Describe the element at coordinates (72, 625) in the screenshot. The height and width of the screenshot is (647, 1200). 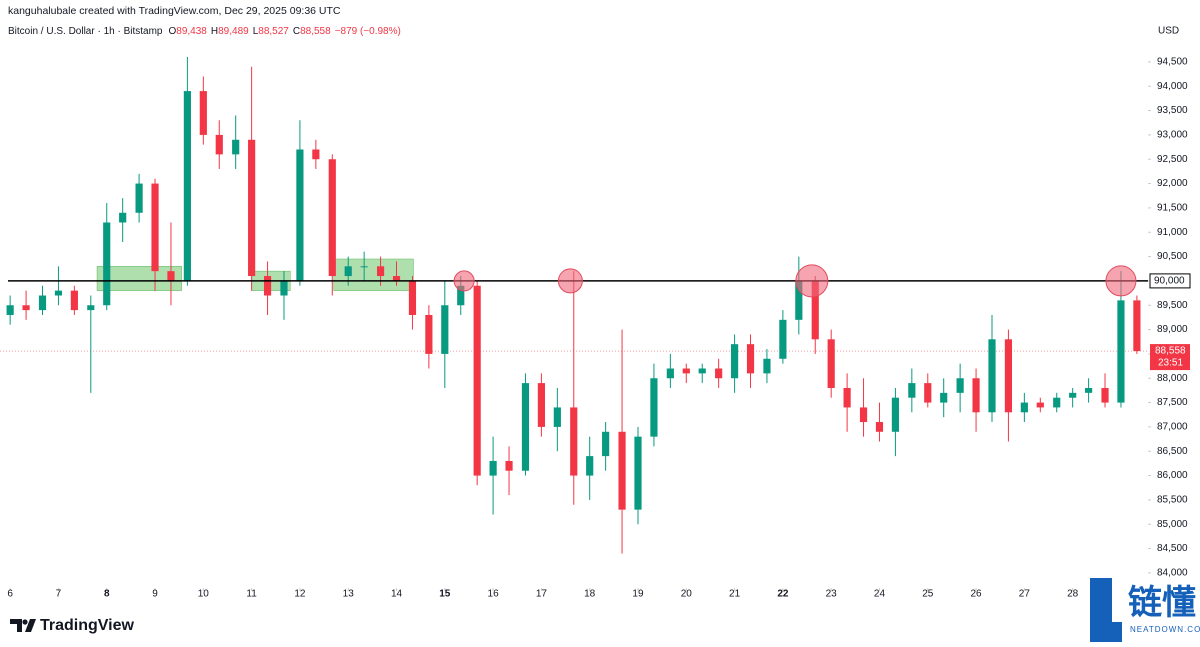
I see `tradingview-logo: TradingView` at that location.